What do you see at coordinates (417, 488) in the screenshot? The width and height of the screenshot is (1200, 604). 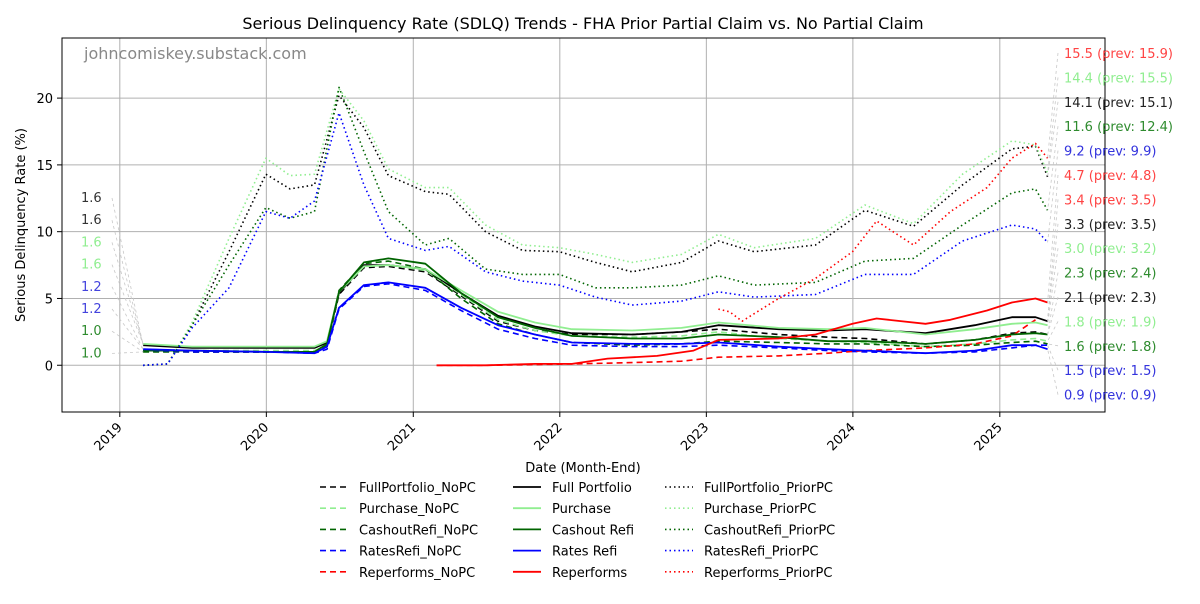 I see `legend-label-fullportfolio-nopc: FullPortfolio_NoPC` at bounding box center [417, 488].